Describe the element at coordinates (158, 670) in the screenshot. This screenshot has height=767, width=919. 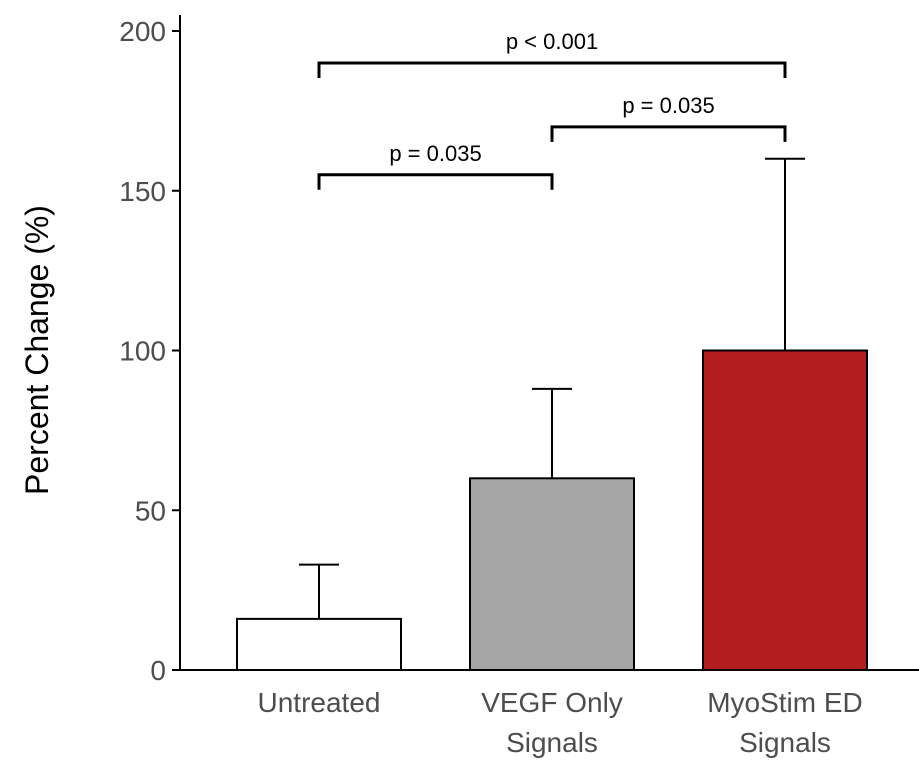
I see `y-tick-label: 0` at that location.